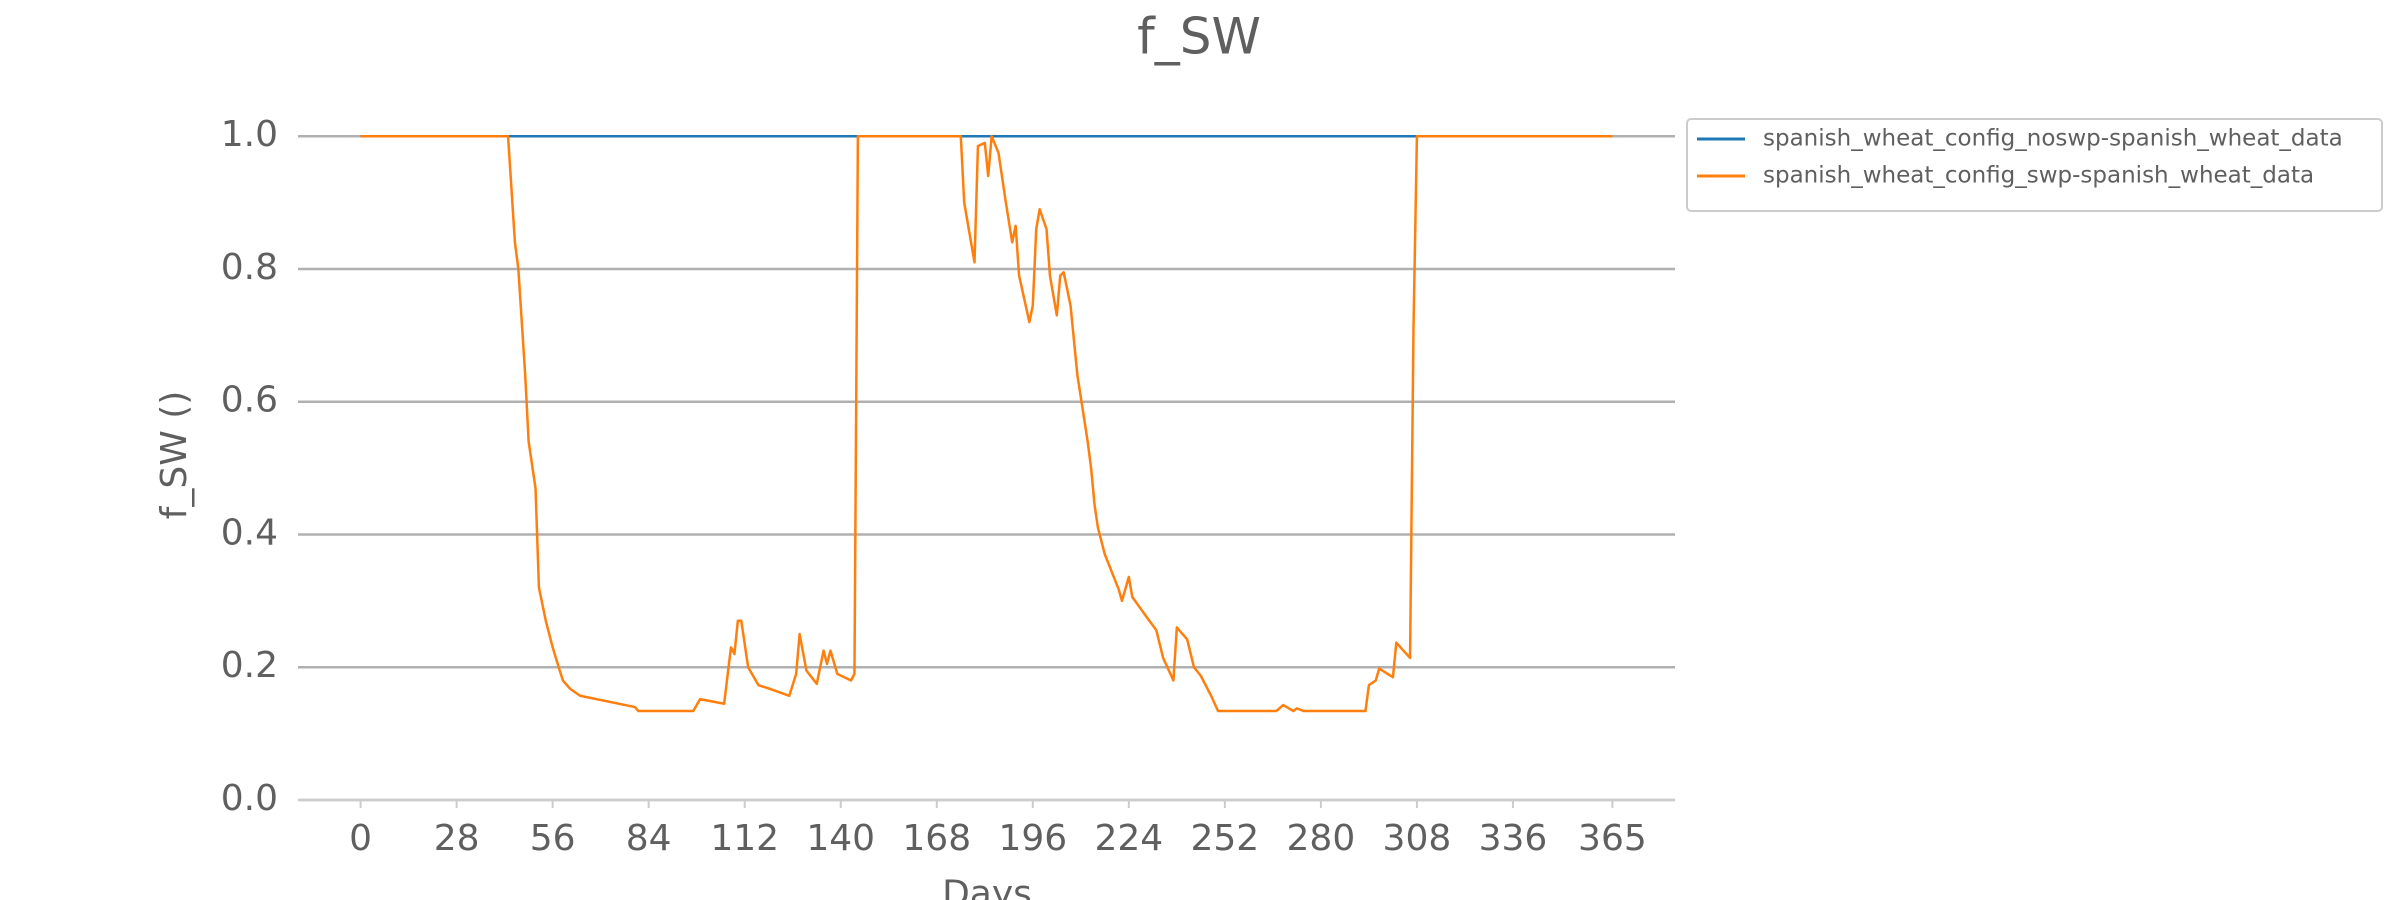 The image size is (2400, 900). I want to click on x-tick-label: 84, so click(649, 838).